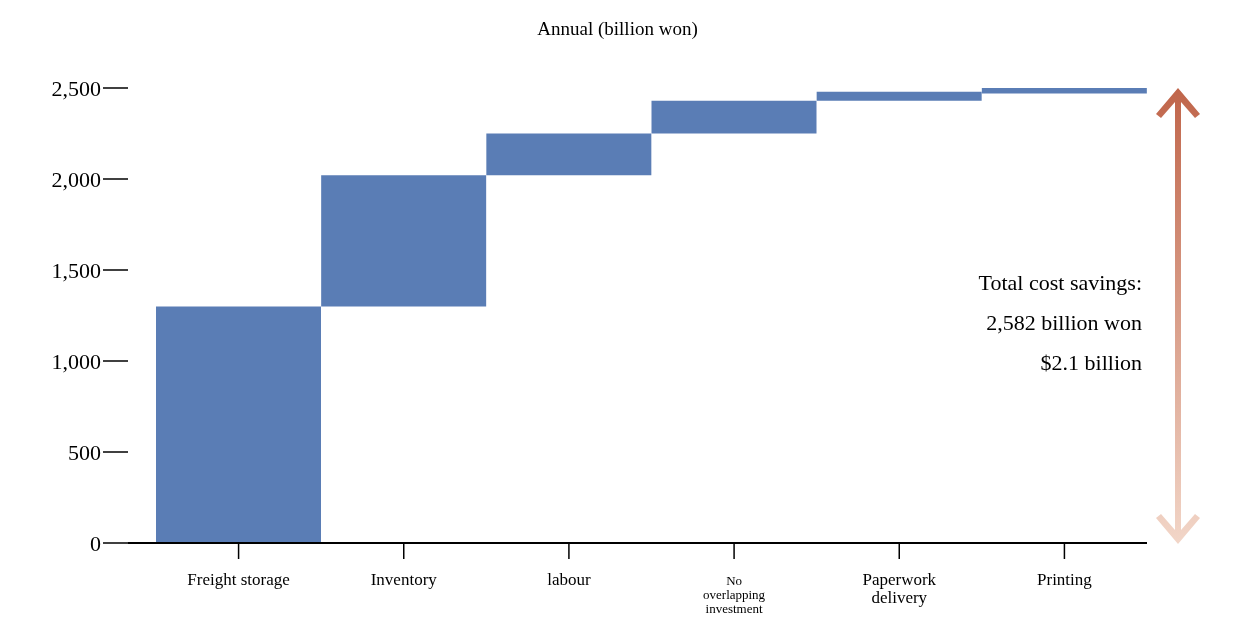 This screenshot has height=643, width=1235. I want to click on annotation: 2,582 billion won, so click(1063, 323).